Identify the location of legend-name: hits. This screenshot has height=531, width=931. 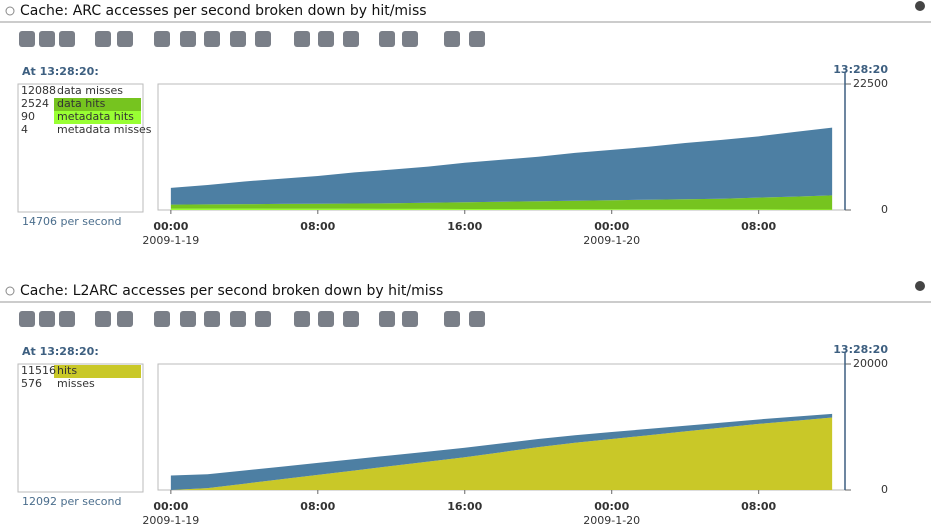
(67, 370).